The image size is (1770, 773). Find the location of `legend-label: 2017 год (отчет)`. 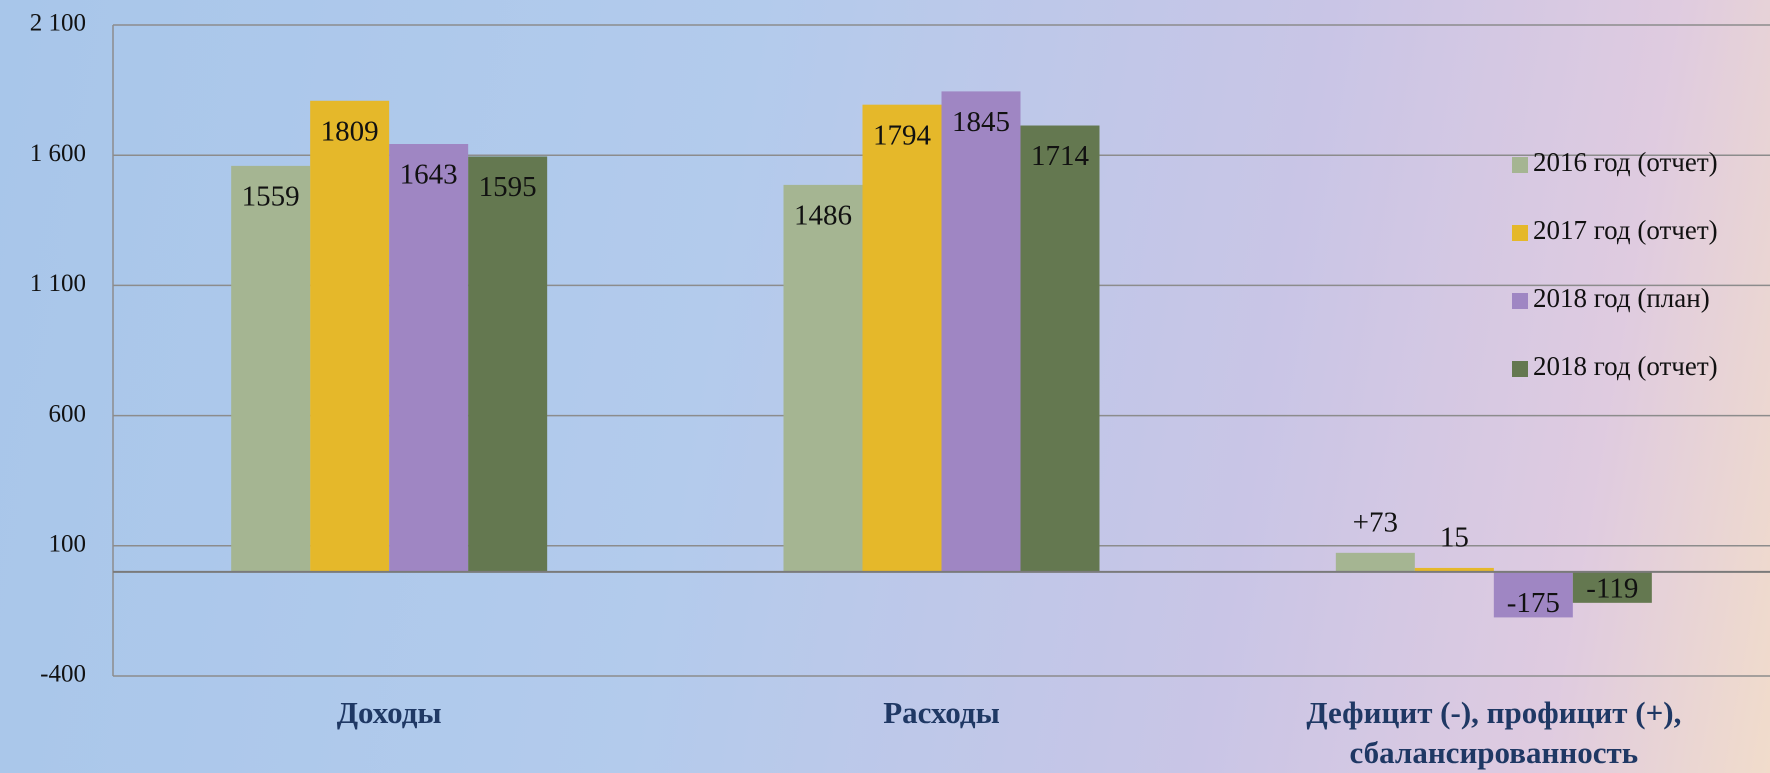

legend-label: 2017 год (отчет) is located at coordinates (1625, 230).